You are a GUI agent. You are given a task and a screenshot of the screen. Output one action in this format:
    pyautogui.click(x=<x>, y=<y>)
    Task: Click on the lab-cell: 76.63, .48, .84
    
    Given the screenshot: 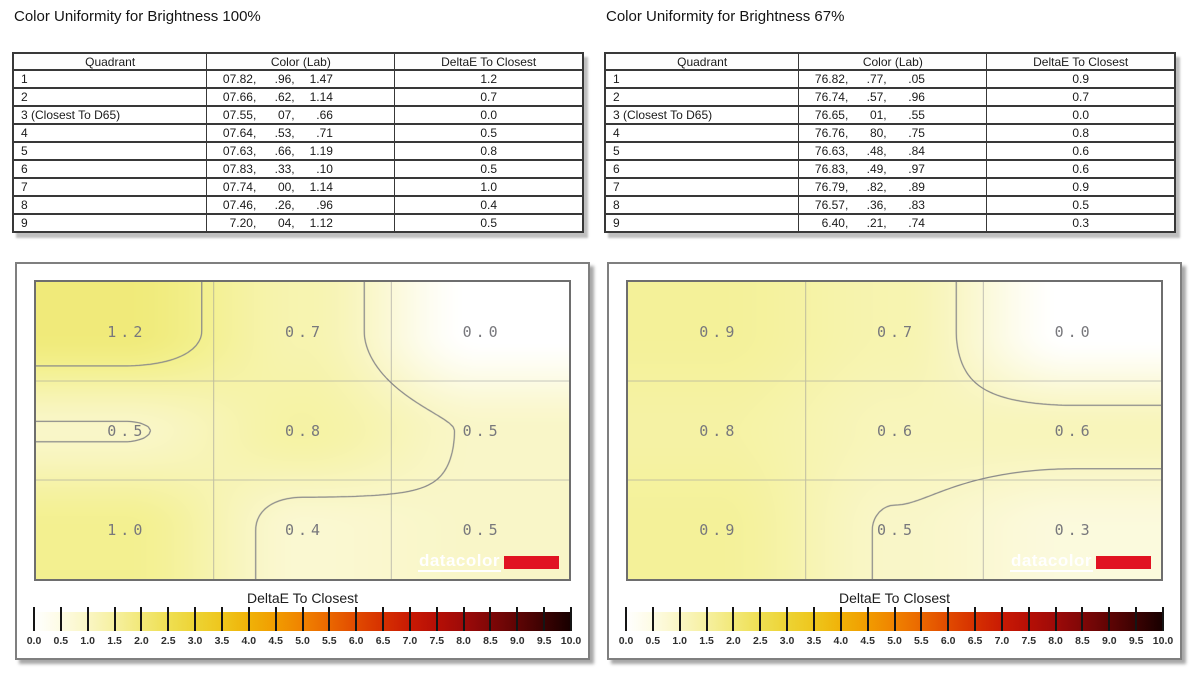 What is the action you would take?
    pyautogui.click(x=893, y=151)
    